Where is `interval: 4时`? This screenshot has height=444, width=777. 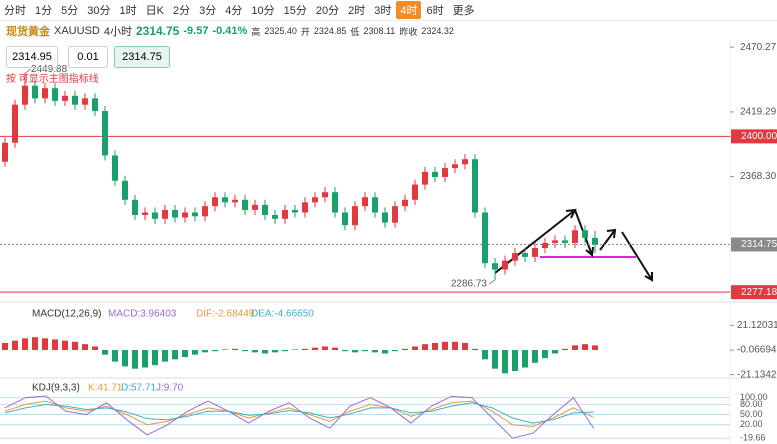 interval: 4时 is located at coordinates (409, 10).